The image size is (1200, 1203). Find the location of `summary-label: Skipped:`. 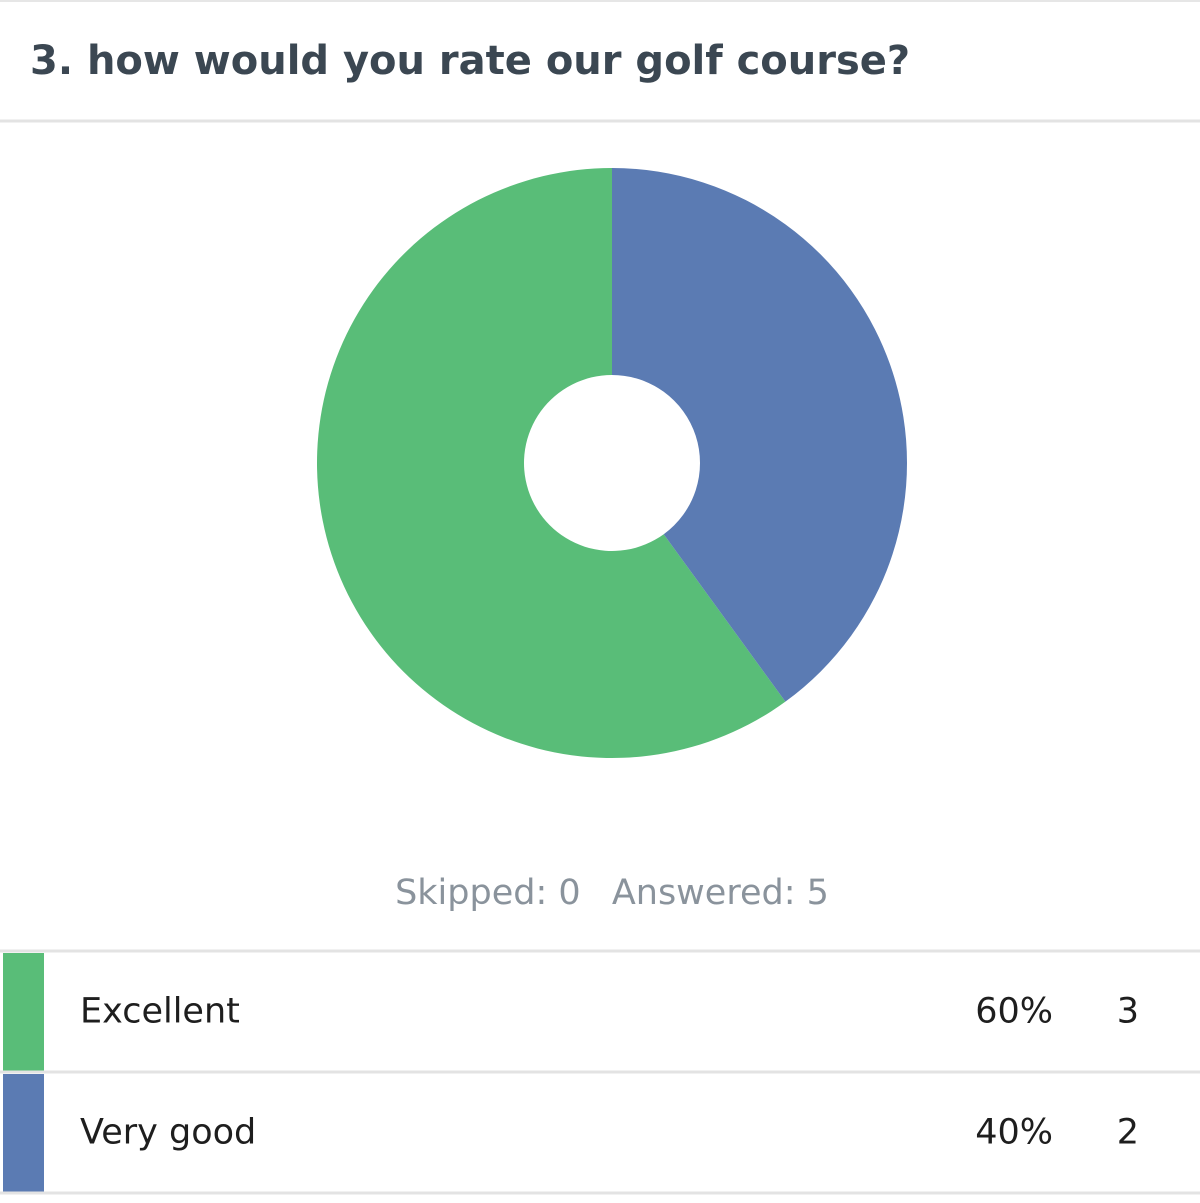

summary-label: Skipped: is located at coordinates (471, 893).